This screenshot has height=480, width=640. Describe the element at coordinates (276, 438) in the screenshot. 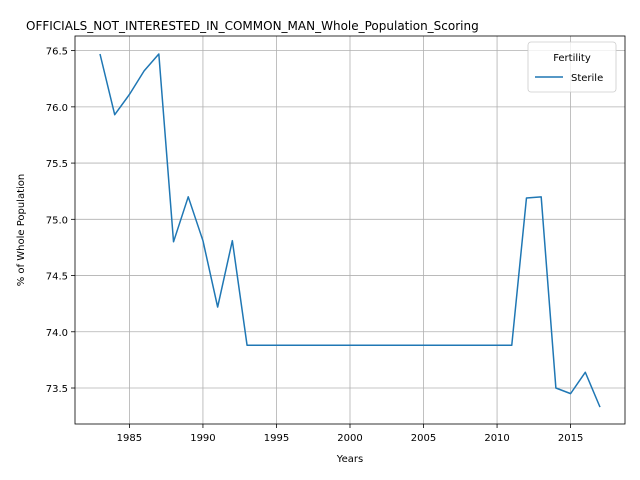

I see `x-tick-label: 1995` at that location.